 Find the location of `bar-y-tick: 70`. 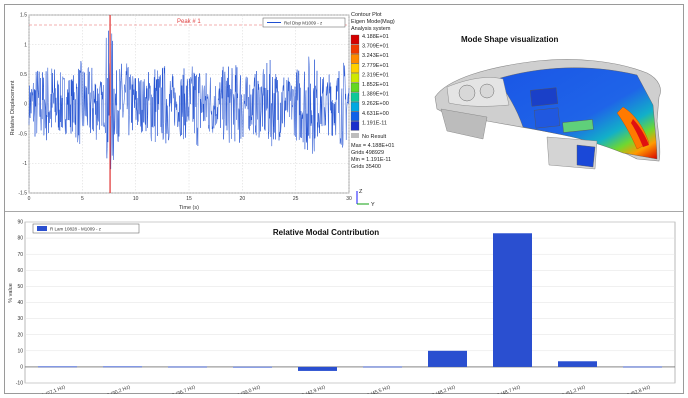

bar-y-tick: 70 is located at coordinates (20, 255).